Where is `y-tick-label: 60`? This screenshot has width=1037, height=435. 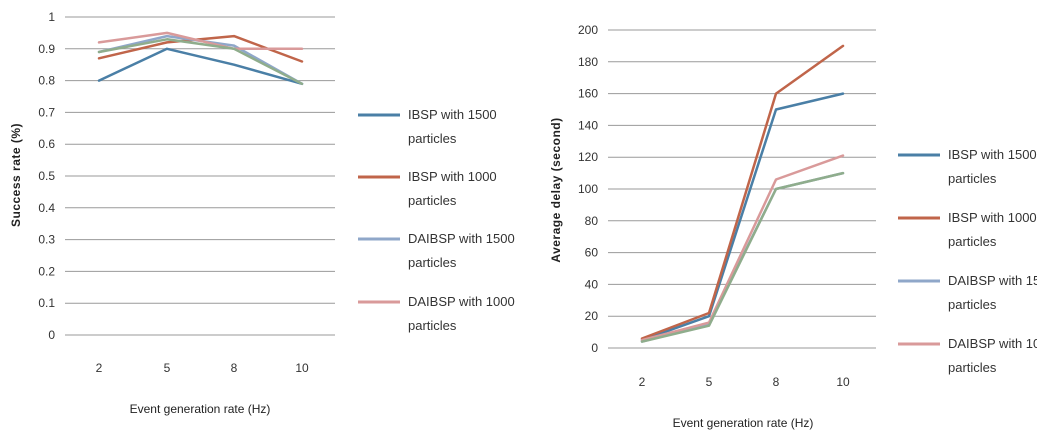 y-tick-label: 60 is located at coordinates (592, 253).